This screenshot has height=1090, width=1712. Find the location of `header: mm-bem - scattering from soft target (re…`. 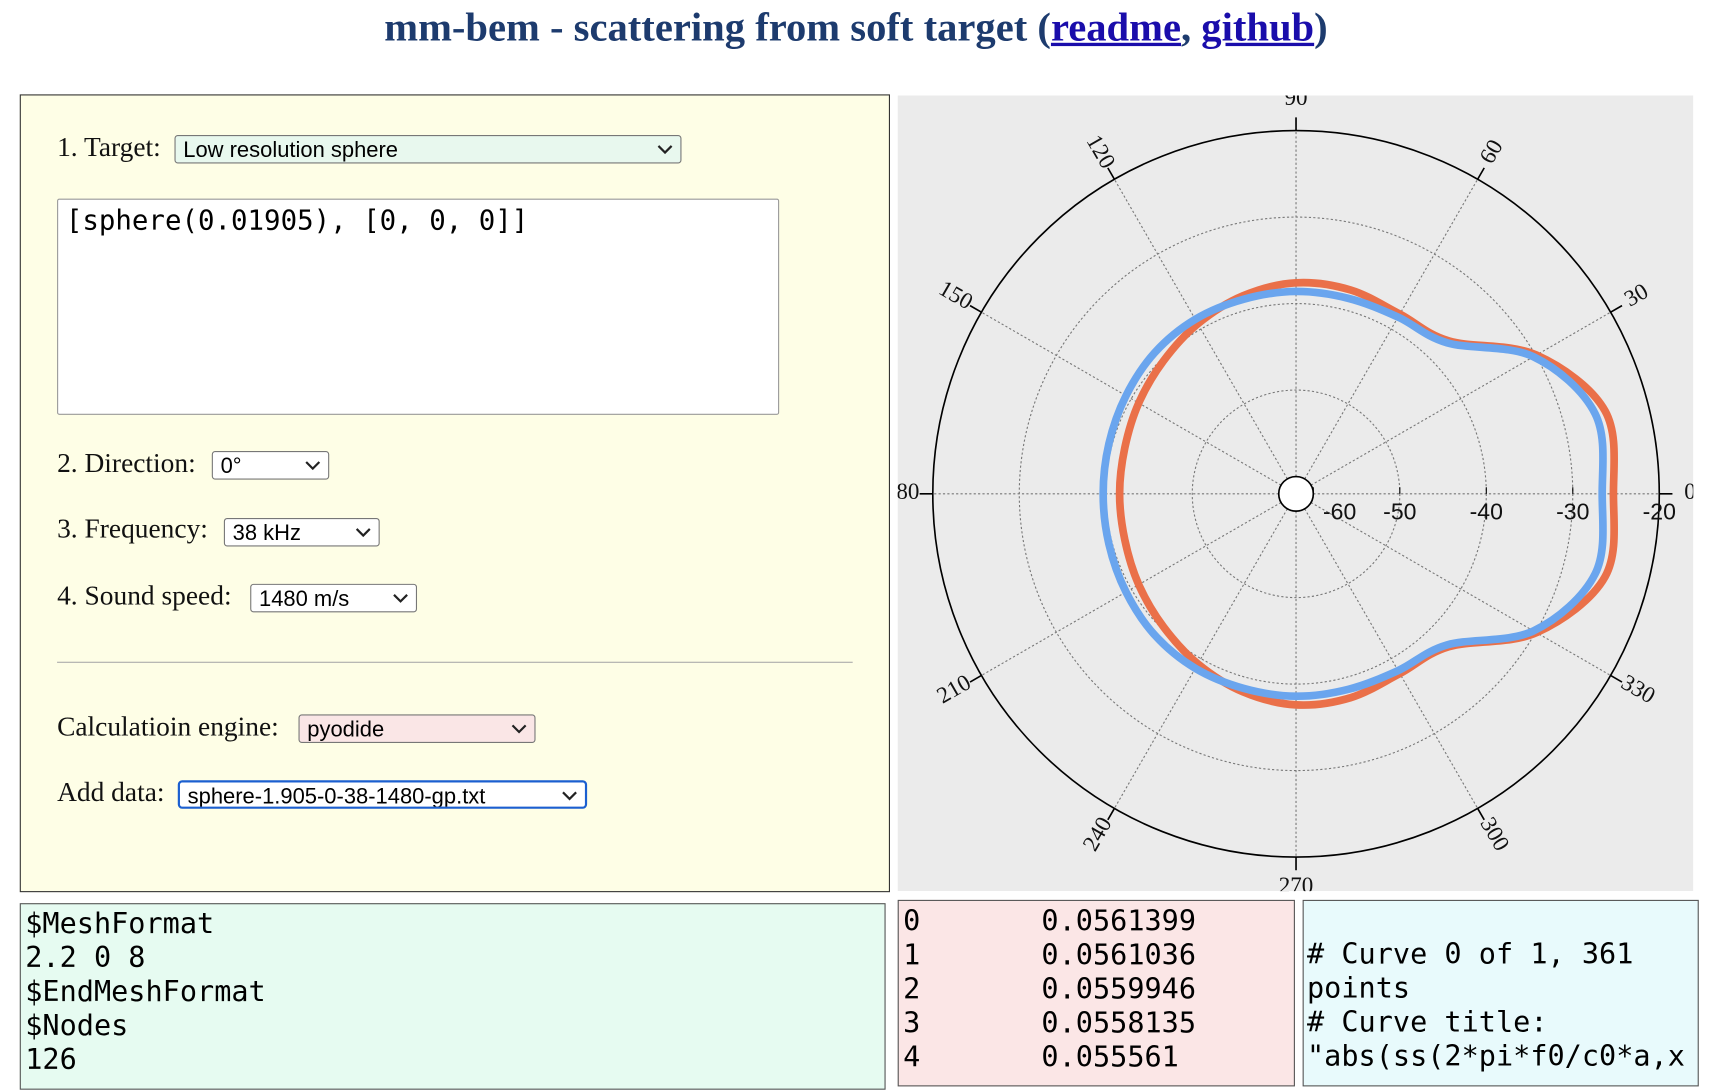

header: mm-bem - scattering from soft target (re… is located at coordinates (856, 27).